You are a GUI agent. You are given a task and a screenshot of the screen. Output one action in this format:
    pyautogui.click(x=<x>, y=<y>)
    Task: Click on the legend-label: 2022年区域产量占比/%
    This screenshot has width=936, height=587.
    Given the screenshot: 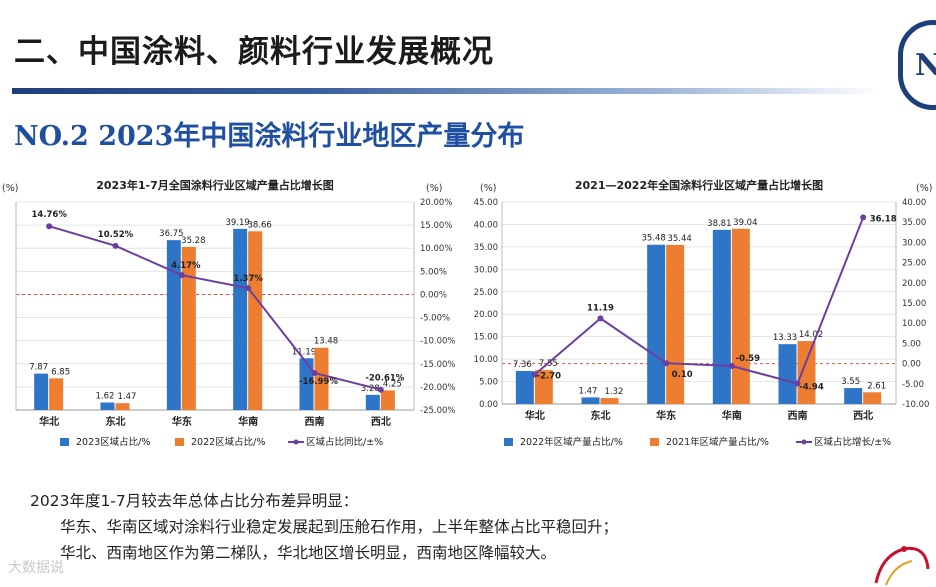 What is the action you would take?
    pyautogui.click(x=571, y=442)
    